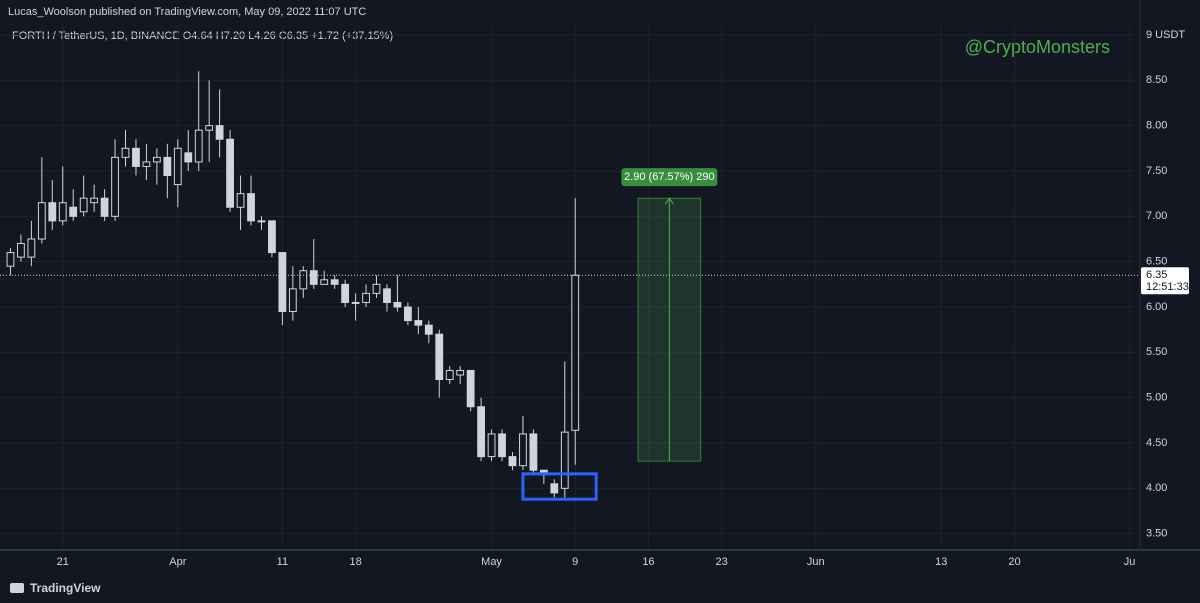 The width and height of the screenshot is (1200, 603). I want to click on countdown-label: 12:51:33, so click(1167, 287).